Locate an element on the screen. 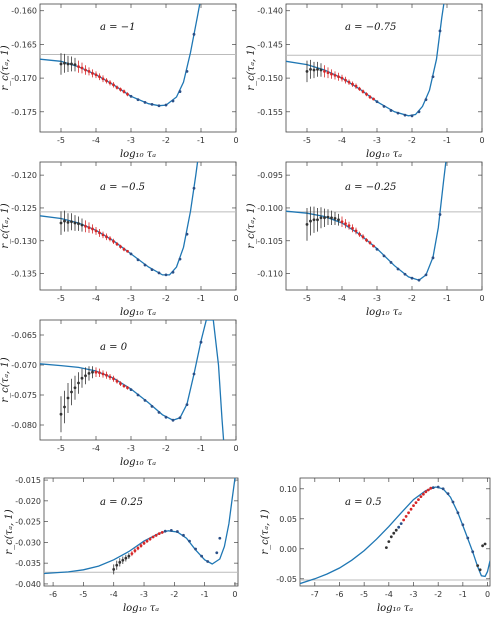  y-tick-label: 0.00 is located at coordinates (288, 549).